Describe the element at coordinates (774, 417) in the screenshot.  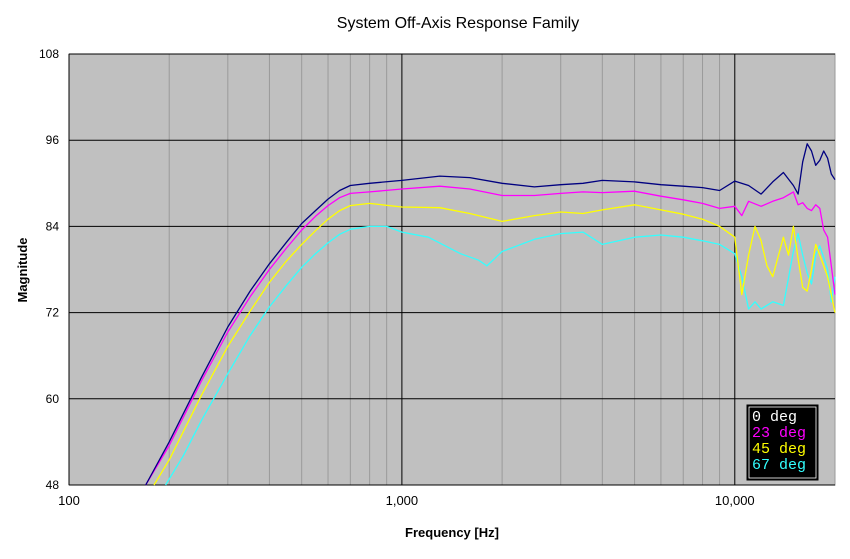
I see `legend-entry: 0 deg` at that location.